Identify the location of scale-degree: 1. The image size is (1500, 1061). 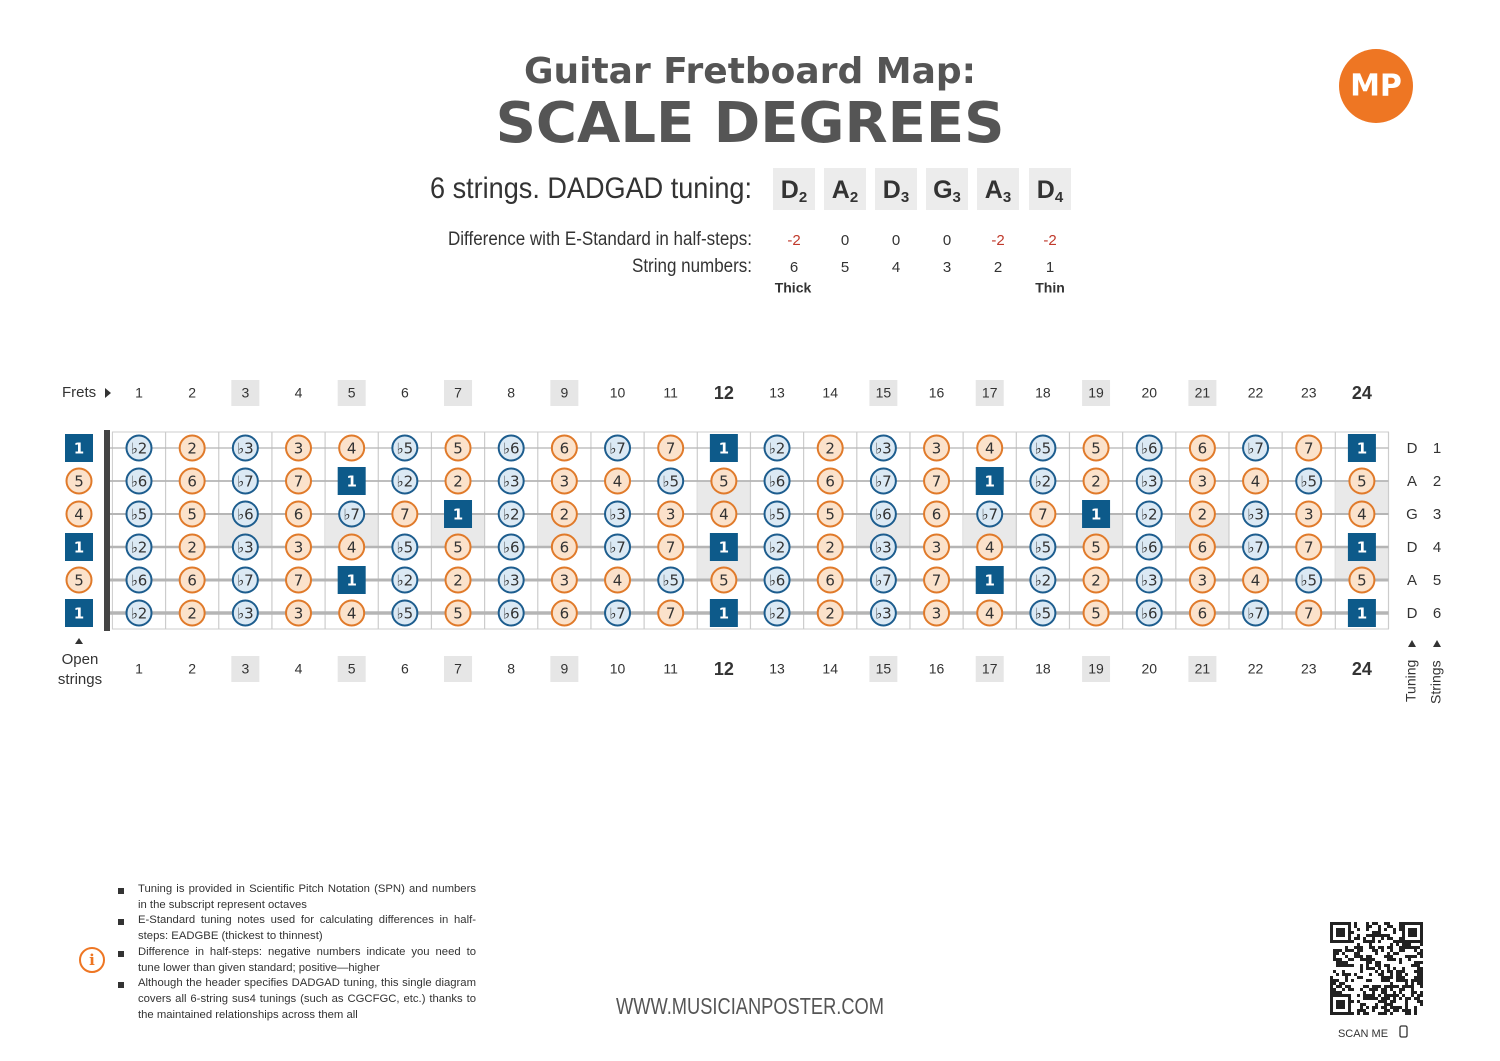
(351, 482).